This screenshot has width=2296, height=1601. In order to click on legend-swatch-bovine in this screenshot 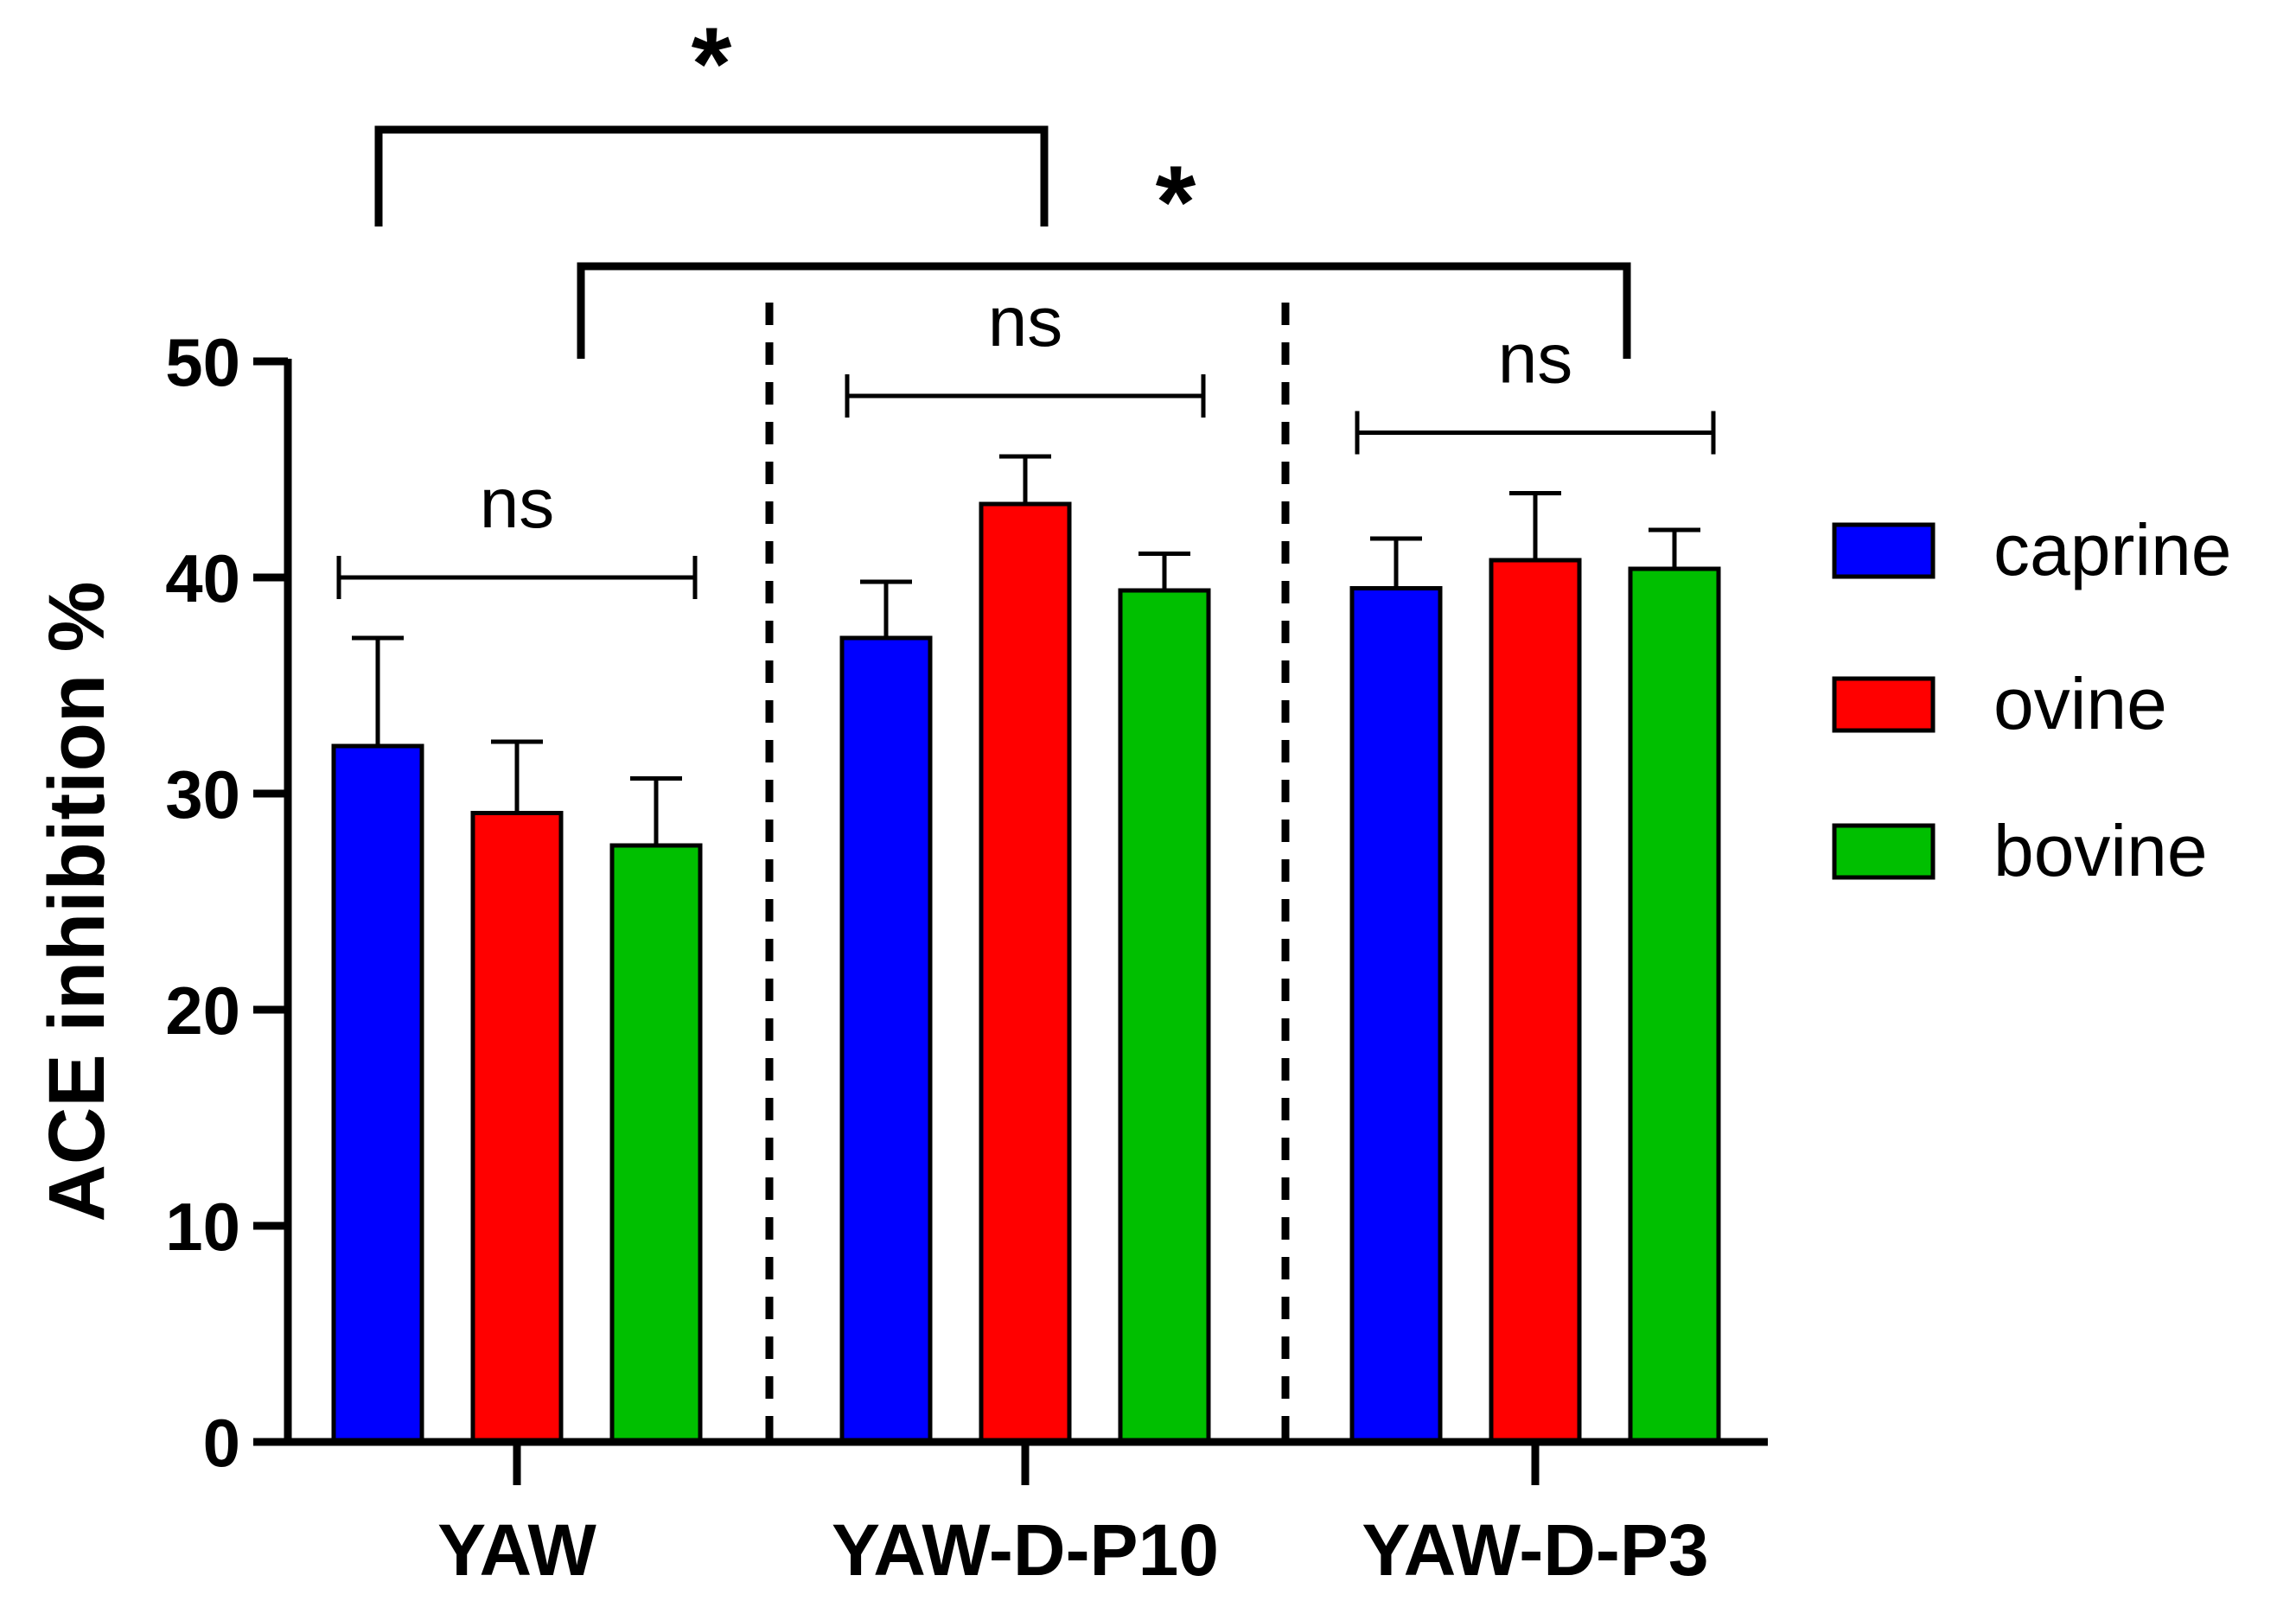, I will do `click(1884, 851)`.